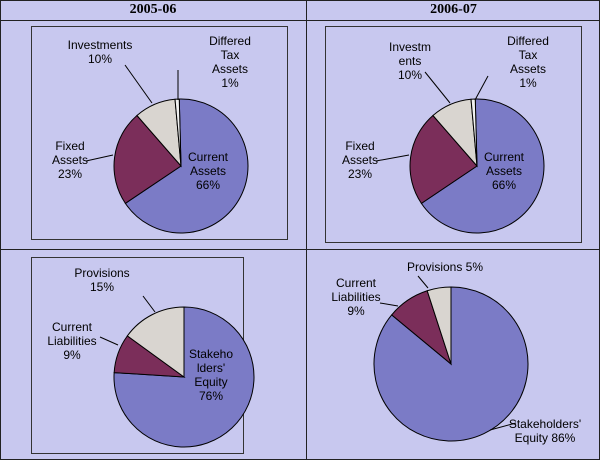 Image resolution: width=600 pixels, height=460 pixels. I want to click on slice-label-investments: Investments 10%, so click(100, 52).